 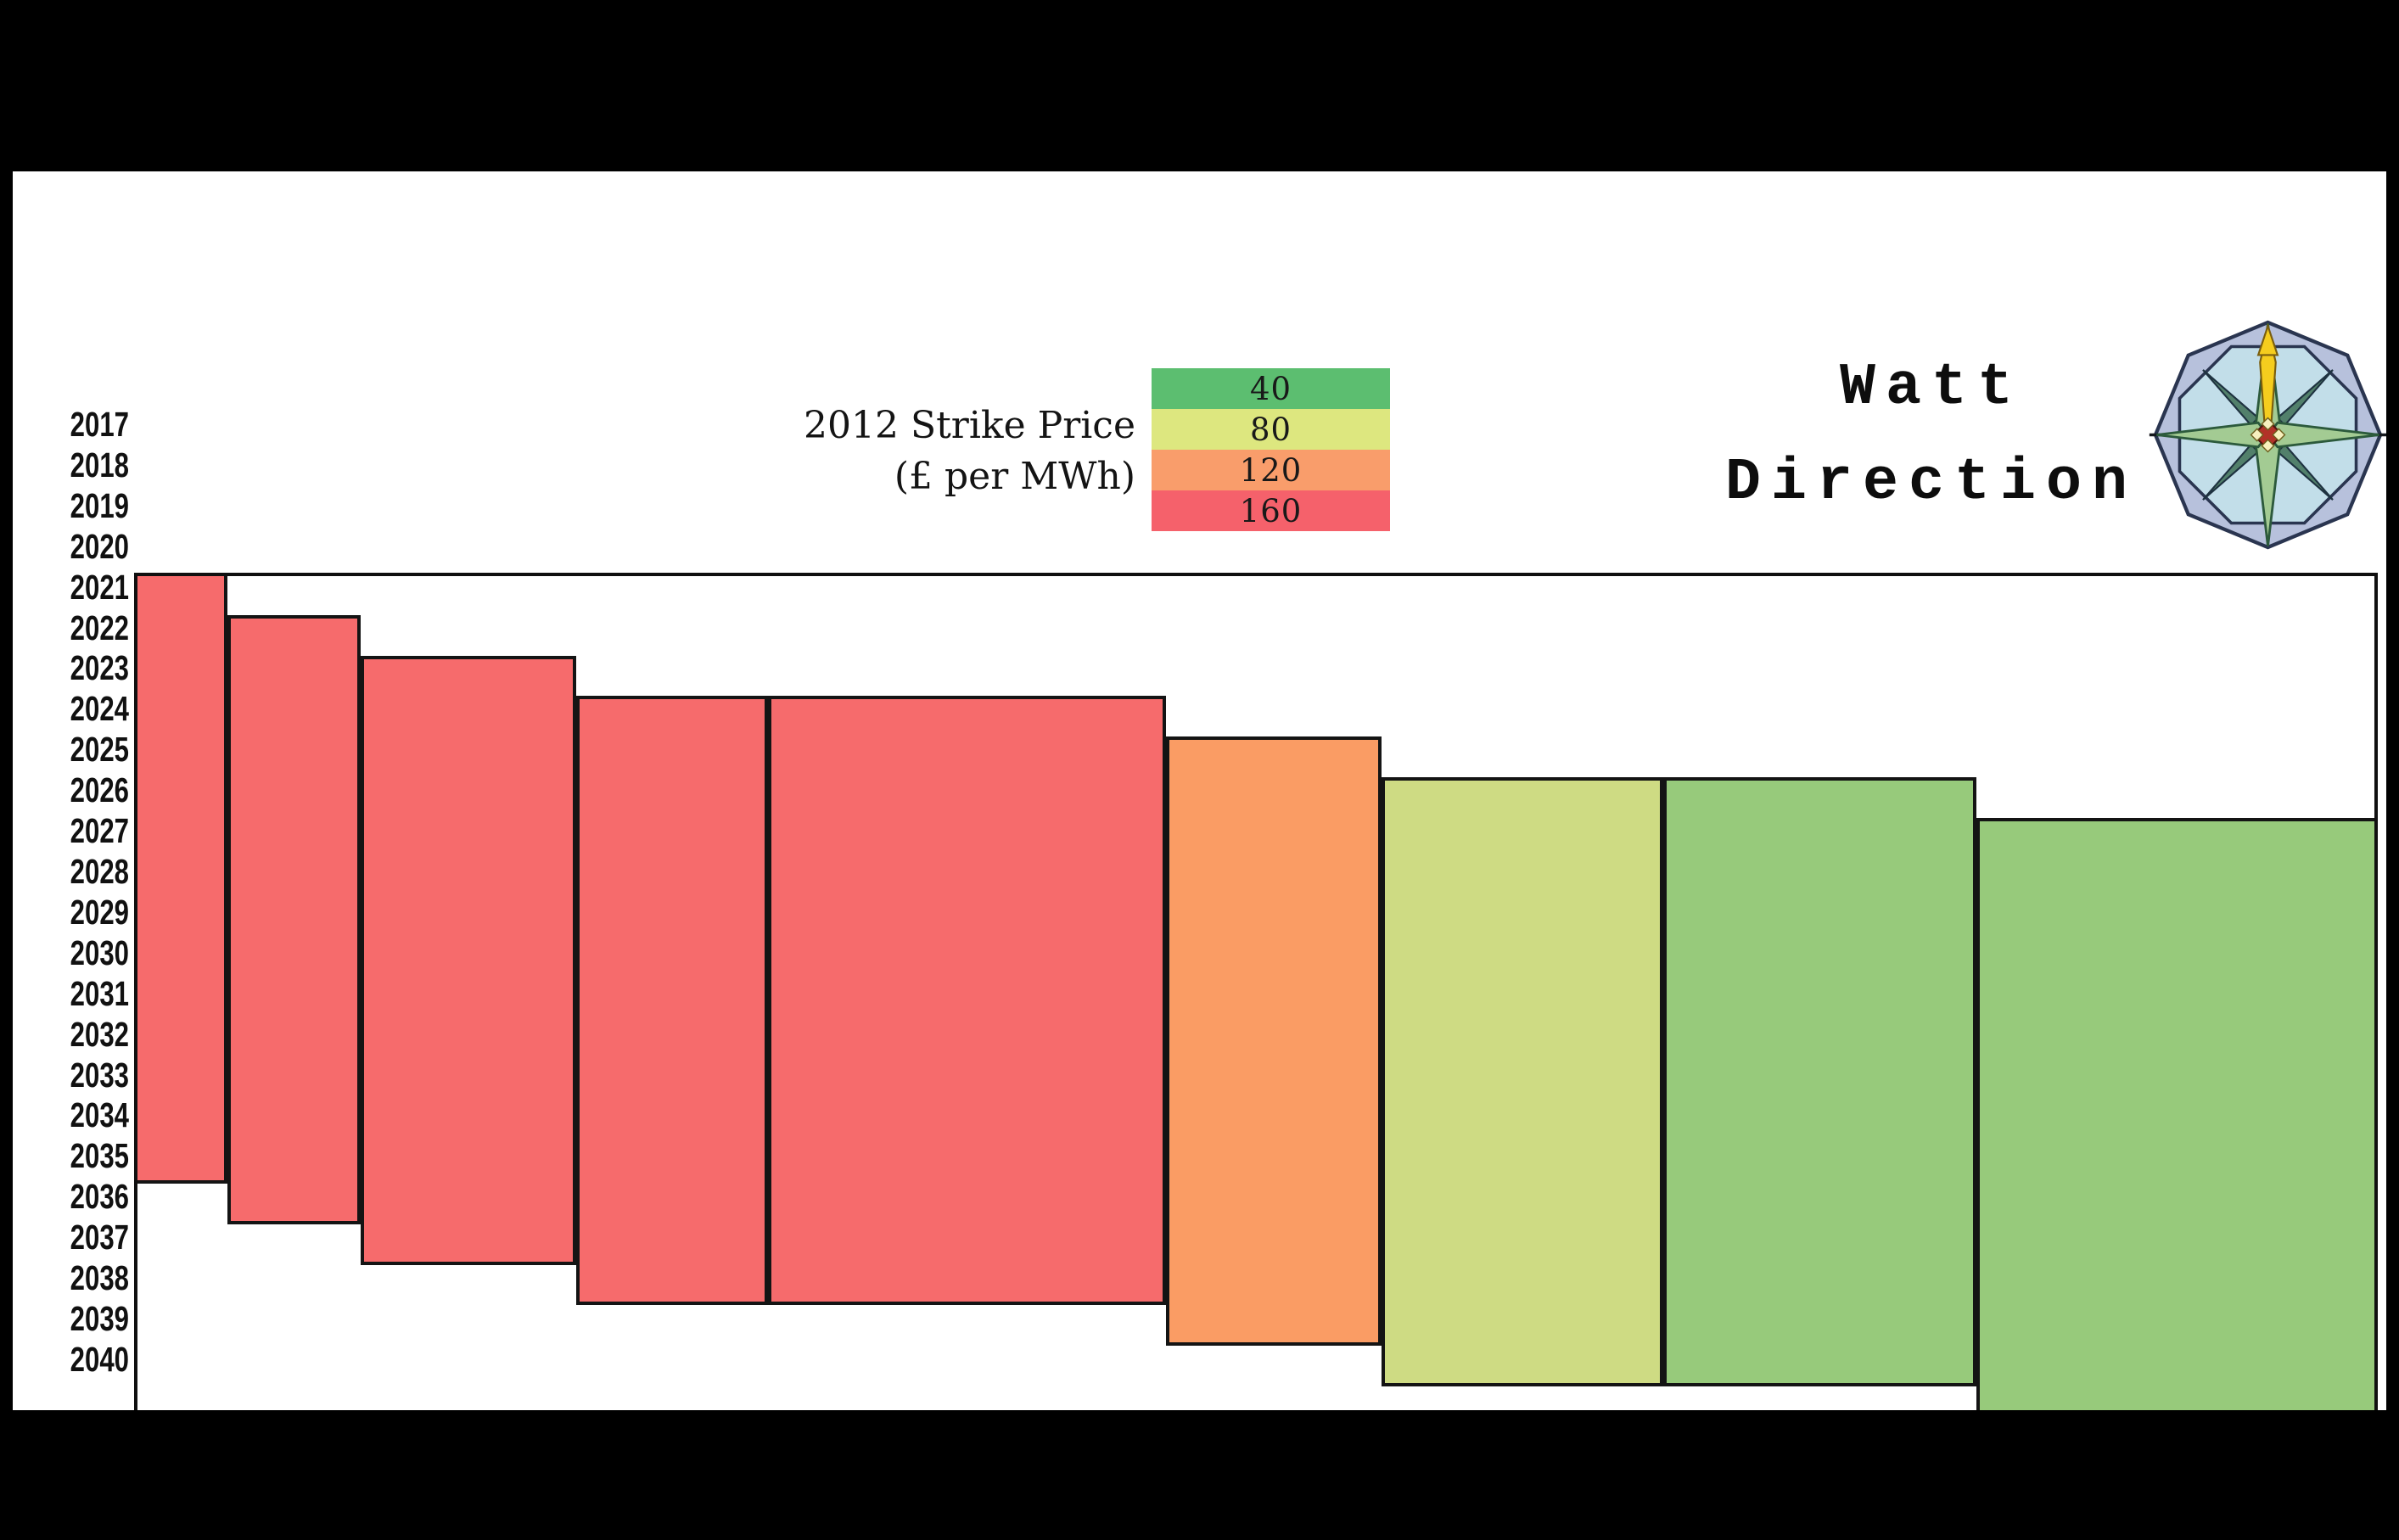 I want to click on y-axis-tick-label: 2032, so click(x=99, y=1034).